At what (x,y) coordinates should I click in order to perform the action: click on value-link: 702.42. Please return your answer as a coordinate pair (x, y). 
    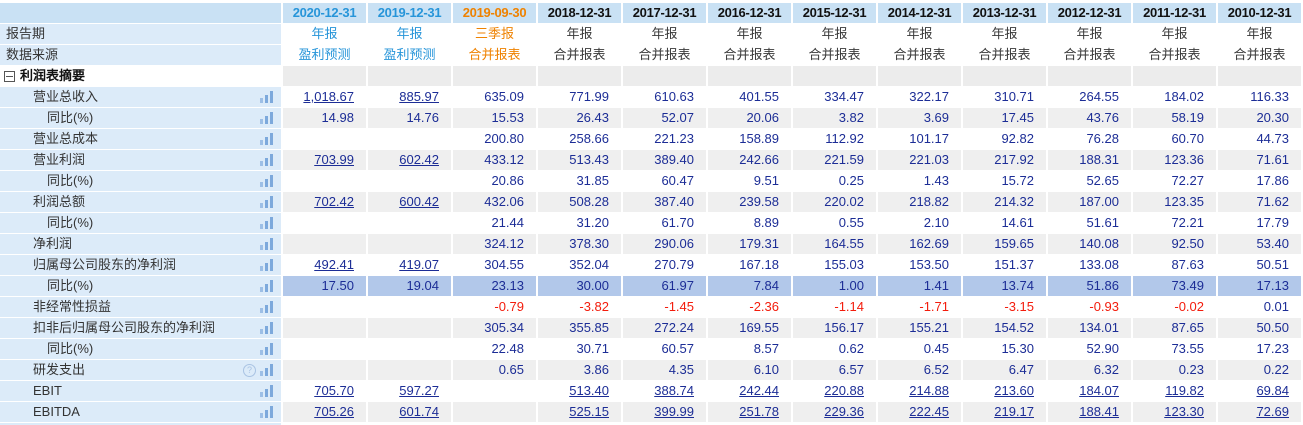
    Looking at the image, I should click on (323, 202).